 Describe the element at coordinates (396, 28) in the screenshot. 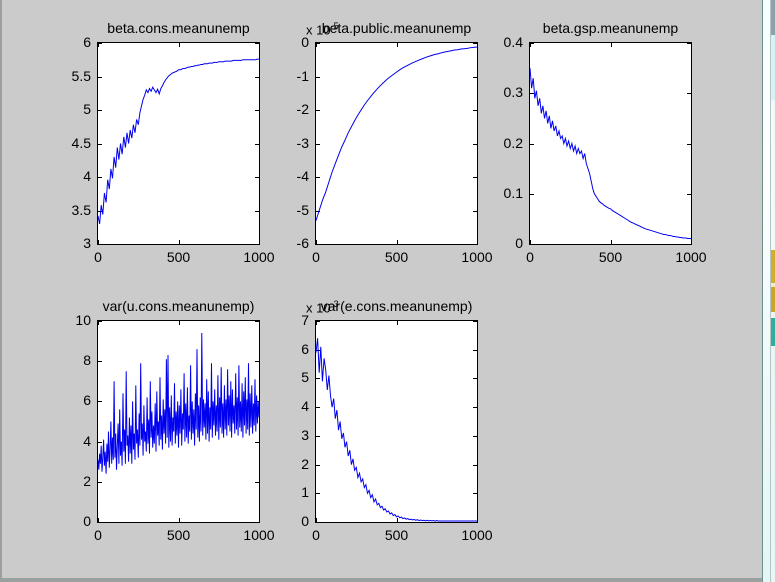

I see `subplot-title: beta.public.meanunemp` at that location.